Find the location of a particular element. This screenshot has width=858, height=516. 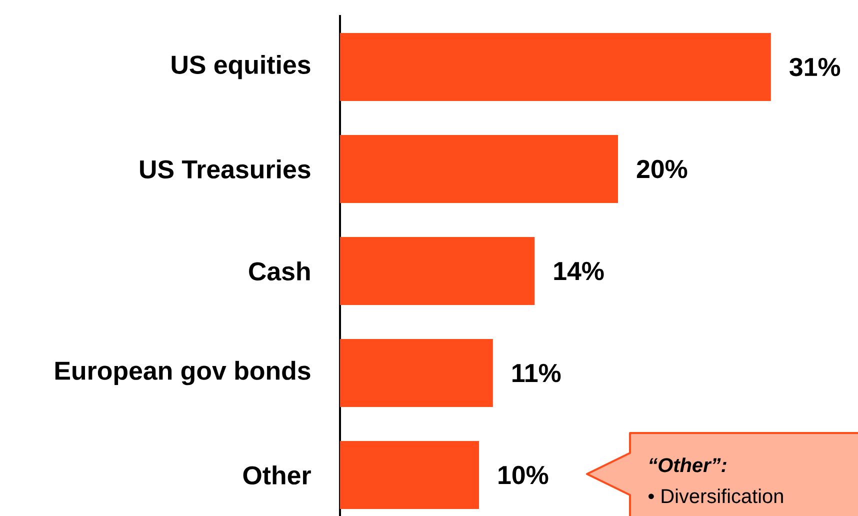

data-label: 11% is located at coordinates (536, 373).